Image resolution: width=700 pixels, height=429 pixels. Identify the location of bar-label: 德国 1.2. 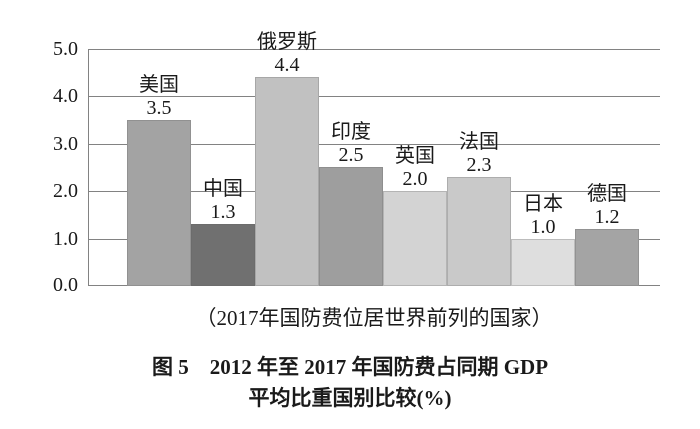
(607, 206).